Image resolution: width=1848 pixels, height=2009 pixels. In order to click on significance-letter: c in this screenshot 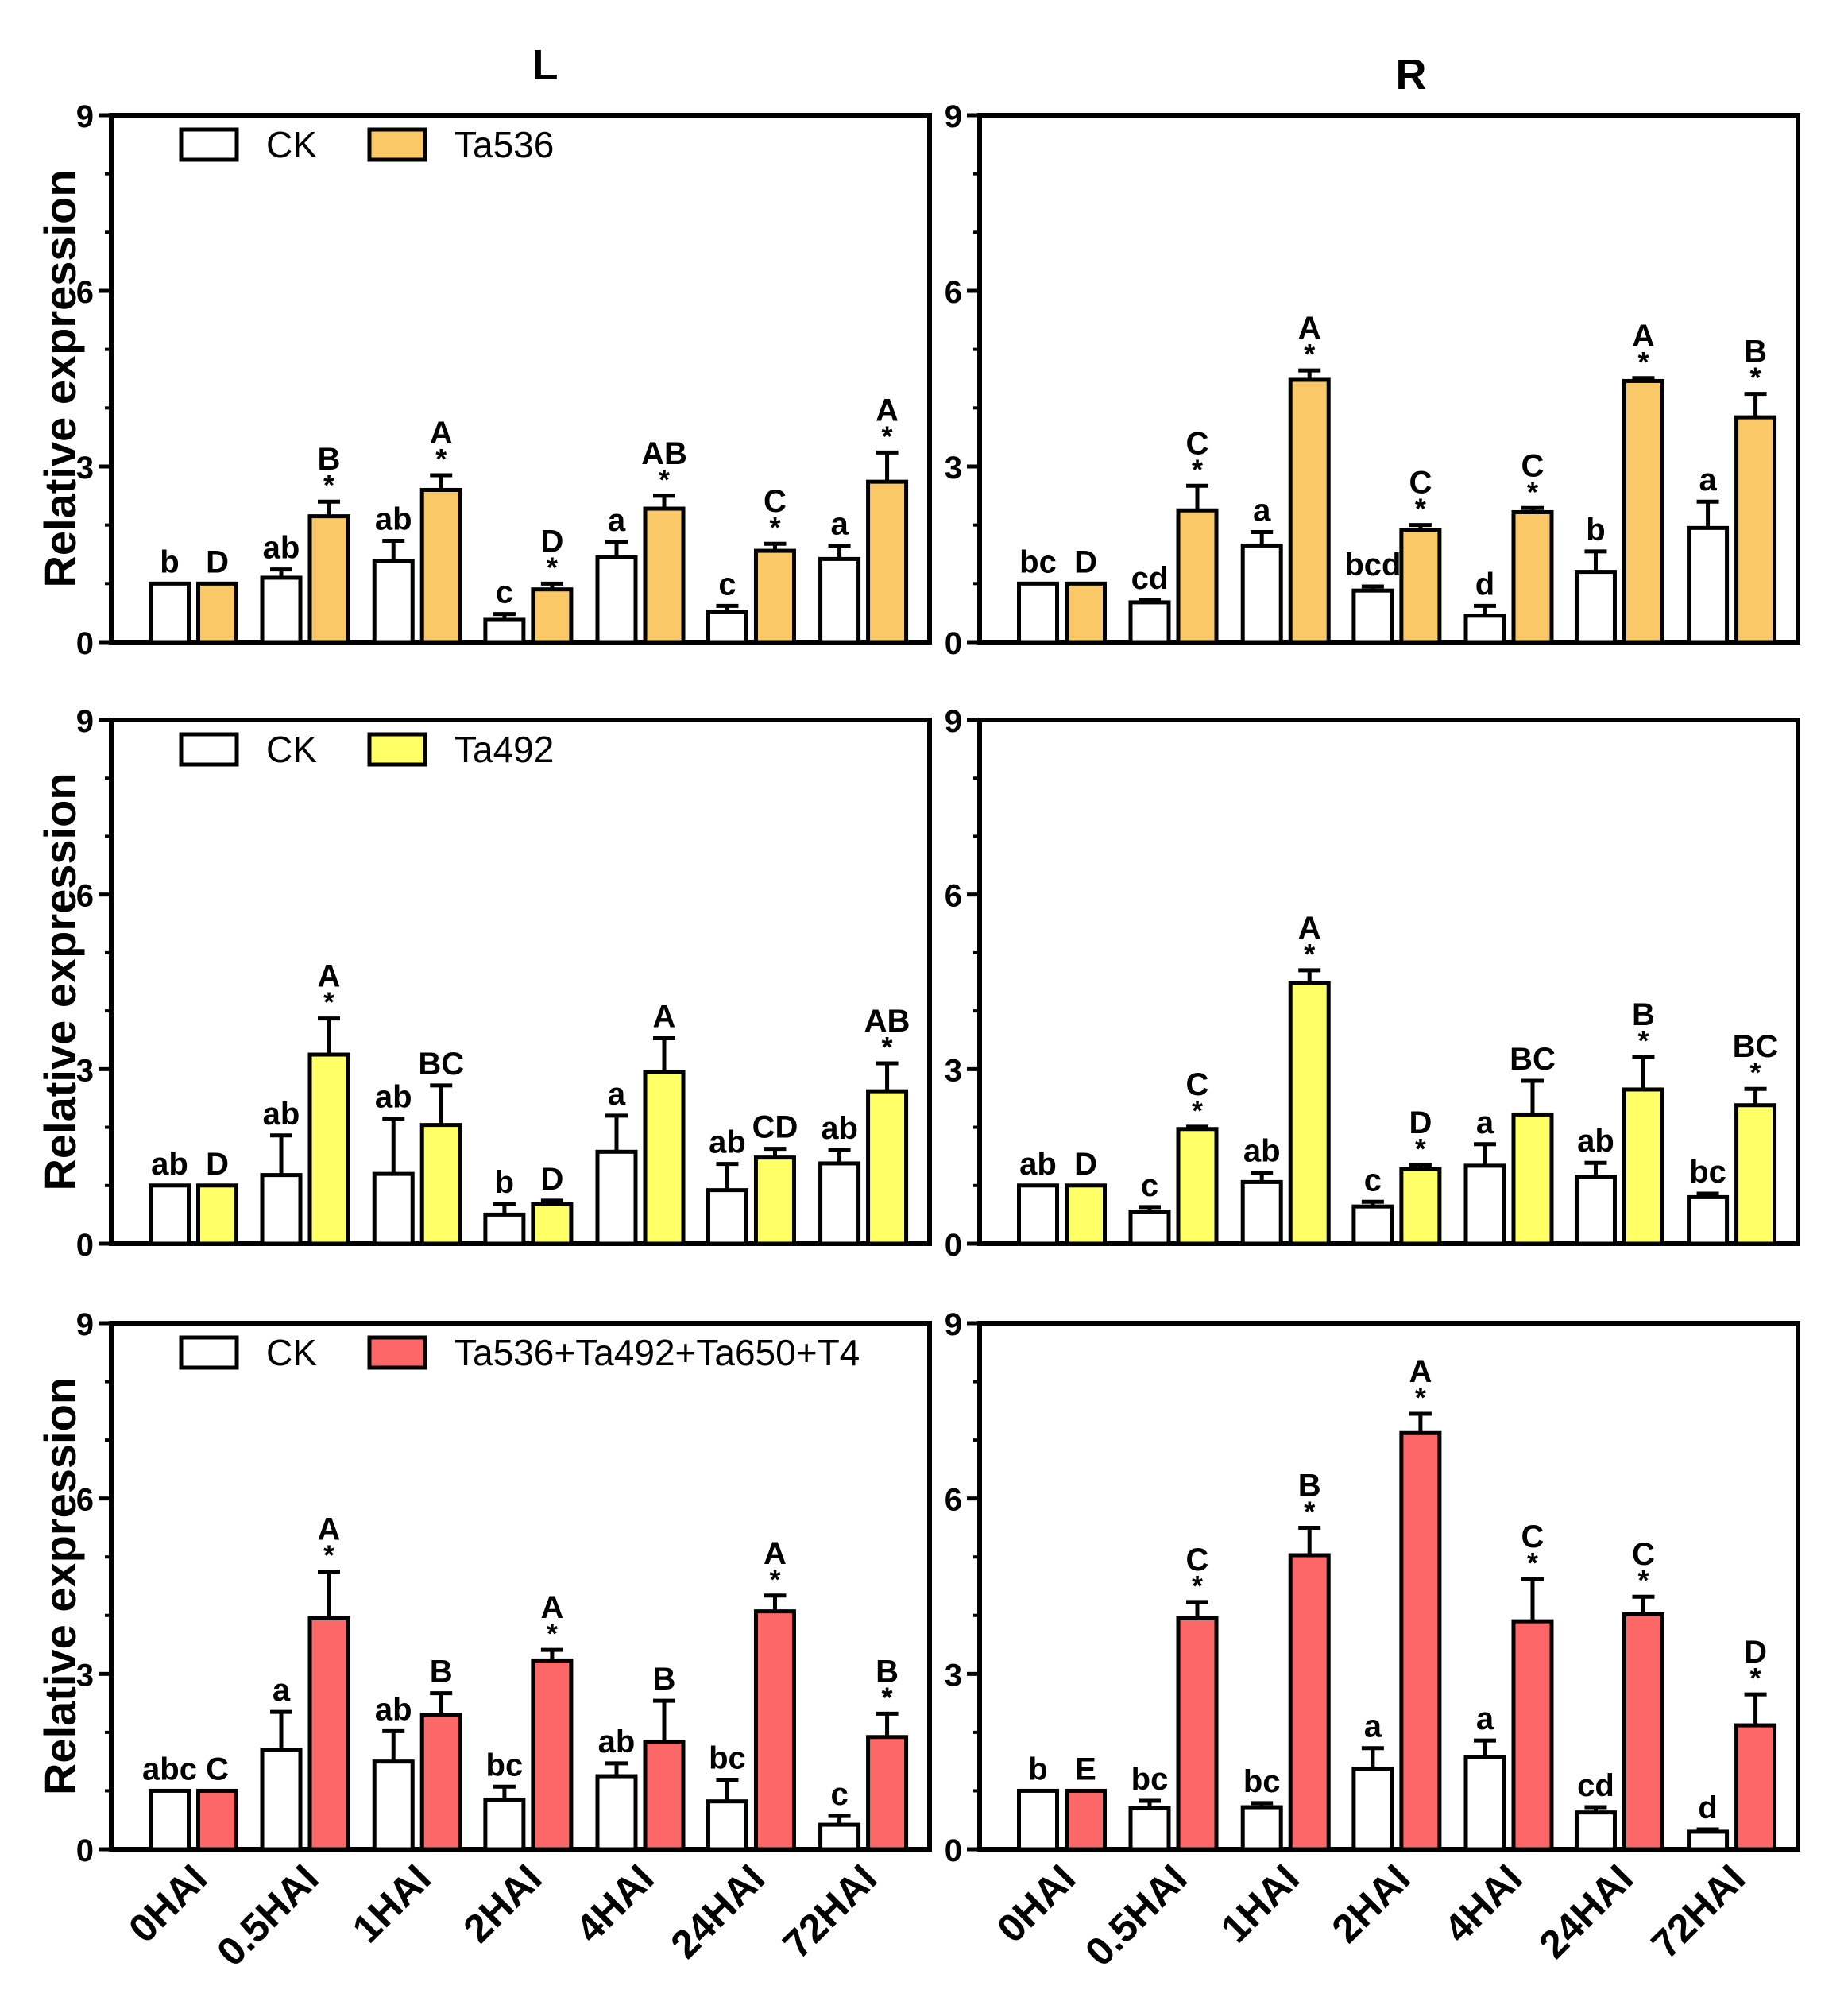, I will do `click(727, 584)`.